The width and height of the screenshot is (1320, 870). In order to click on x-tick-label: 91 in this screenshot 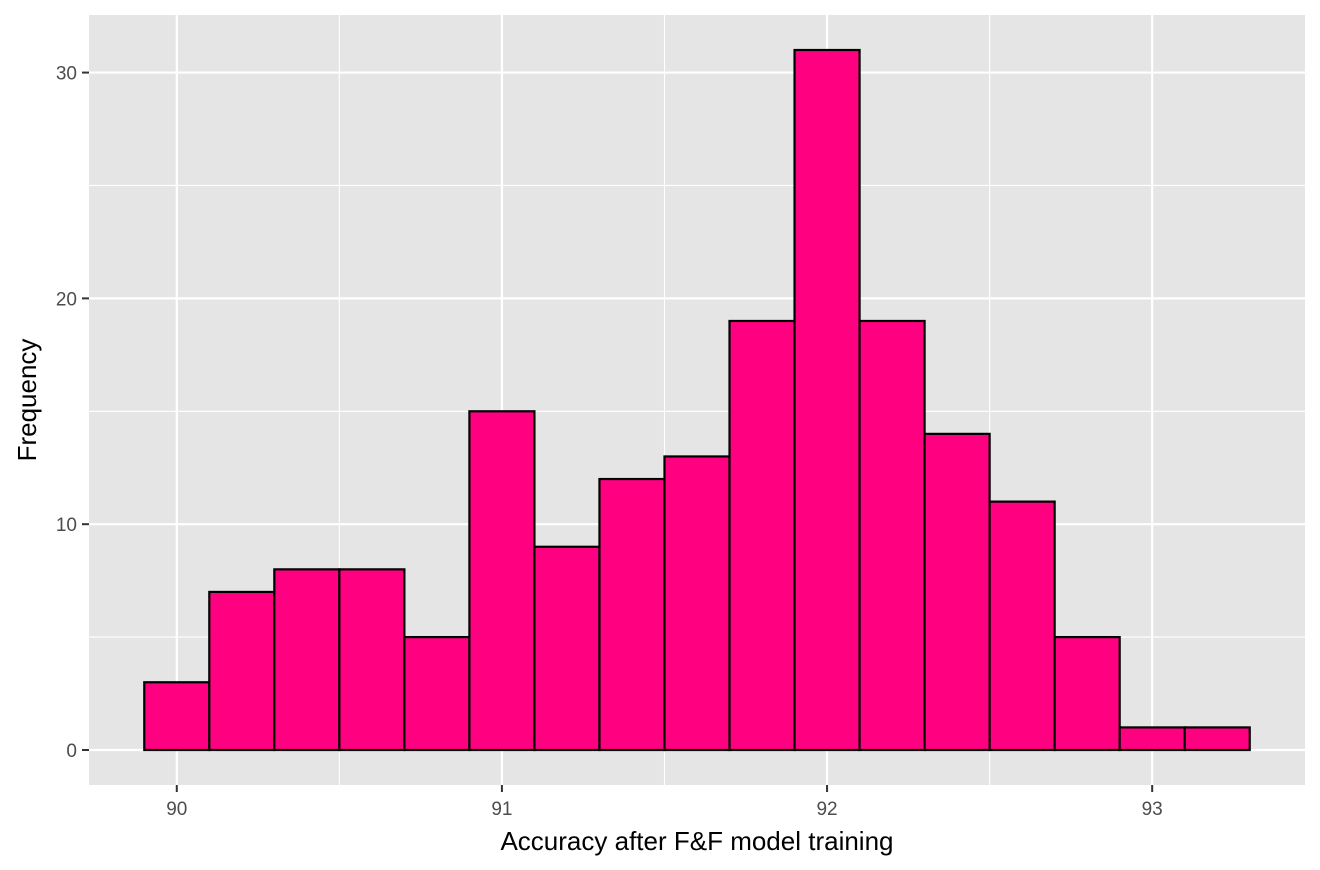, I will do `click(501, 809)`.